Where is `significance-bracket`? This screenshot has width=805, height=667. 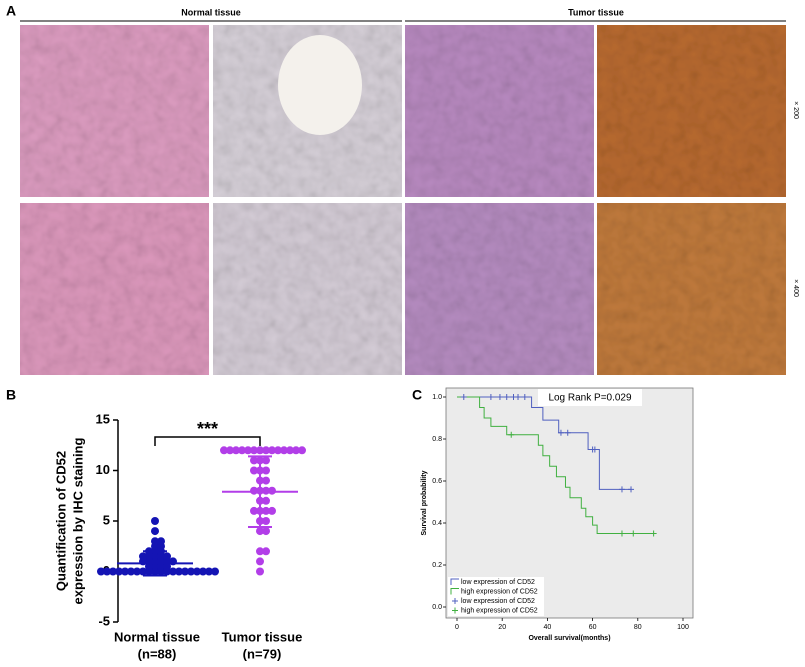 significance-bracket is located at coordinates (207, 441).